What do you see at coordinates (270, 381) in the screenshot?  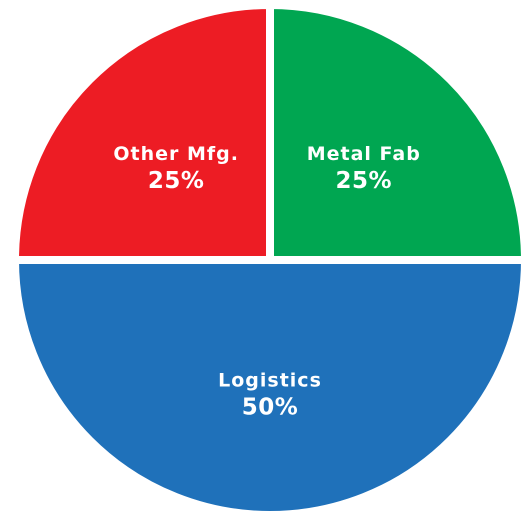 I see `slice-label-logistics: Logistics` at bounding box center [270, 381].